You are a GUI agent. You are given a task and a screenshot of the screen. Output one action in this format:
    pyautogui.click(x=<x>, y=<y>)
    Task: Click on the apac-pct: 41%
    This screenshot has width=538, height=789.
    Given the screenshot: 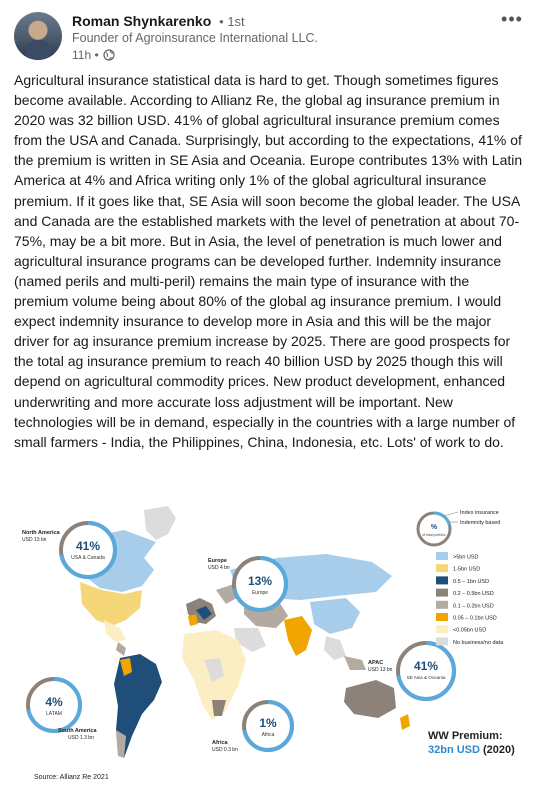 What is the action you would take?
    pyautogui.click(x=426, y=666)
    